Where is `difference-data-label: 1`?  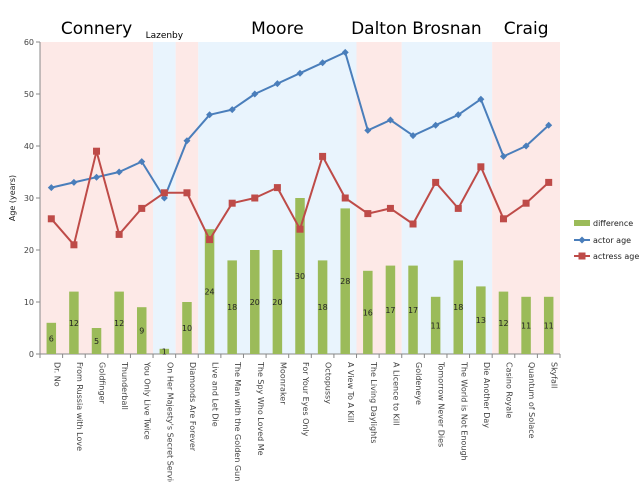 difference-data-label: 1 is located at coordinates (164, 351).